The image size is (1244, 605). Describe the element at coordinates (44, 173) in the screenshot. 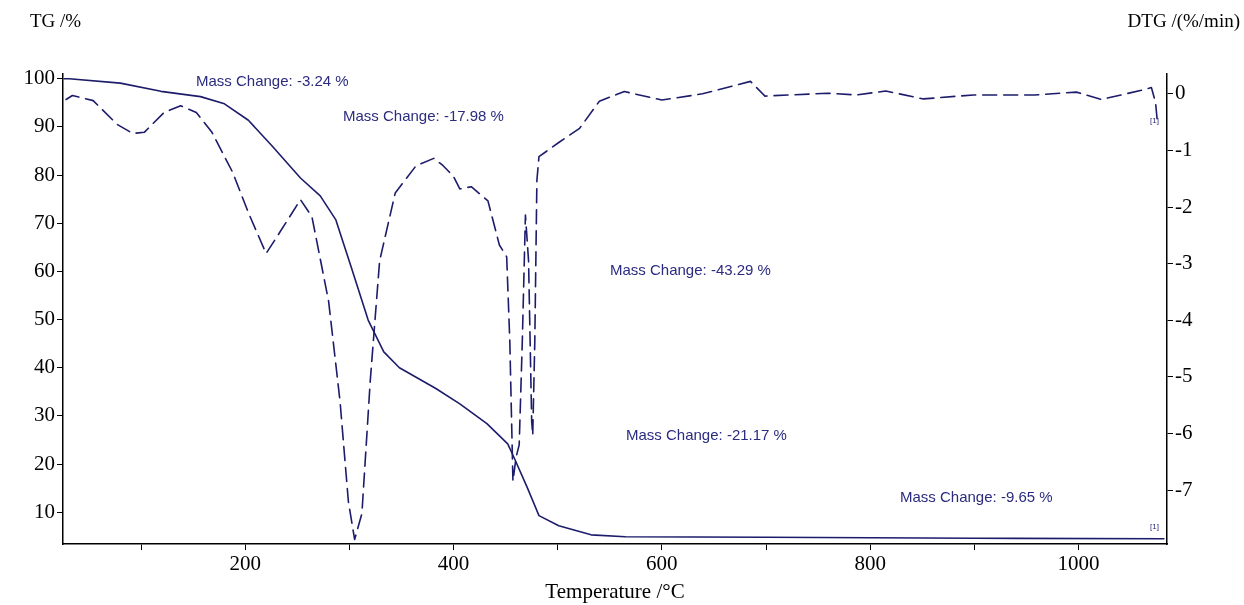

I see `y-tick-label: 80` at that location.